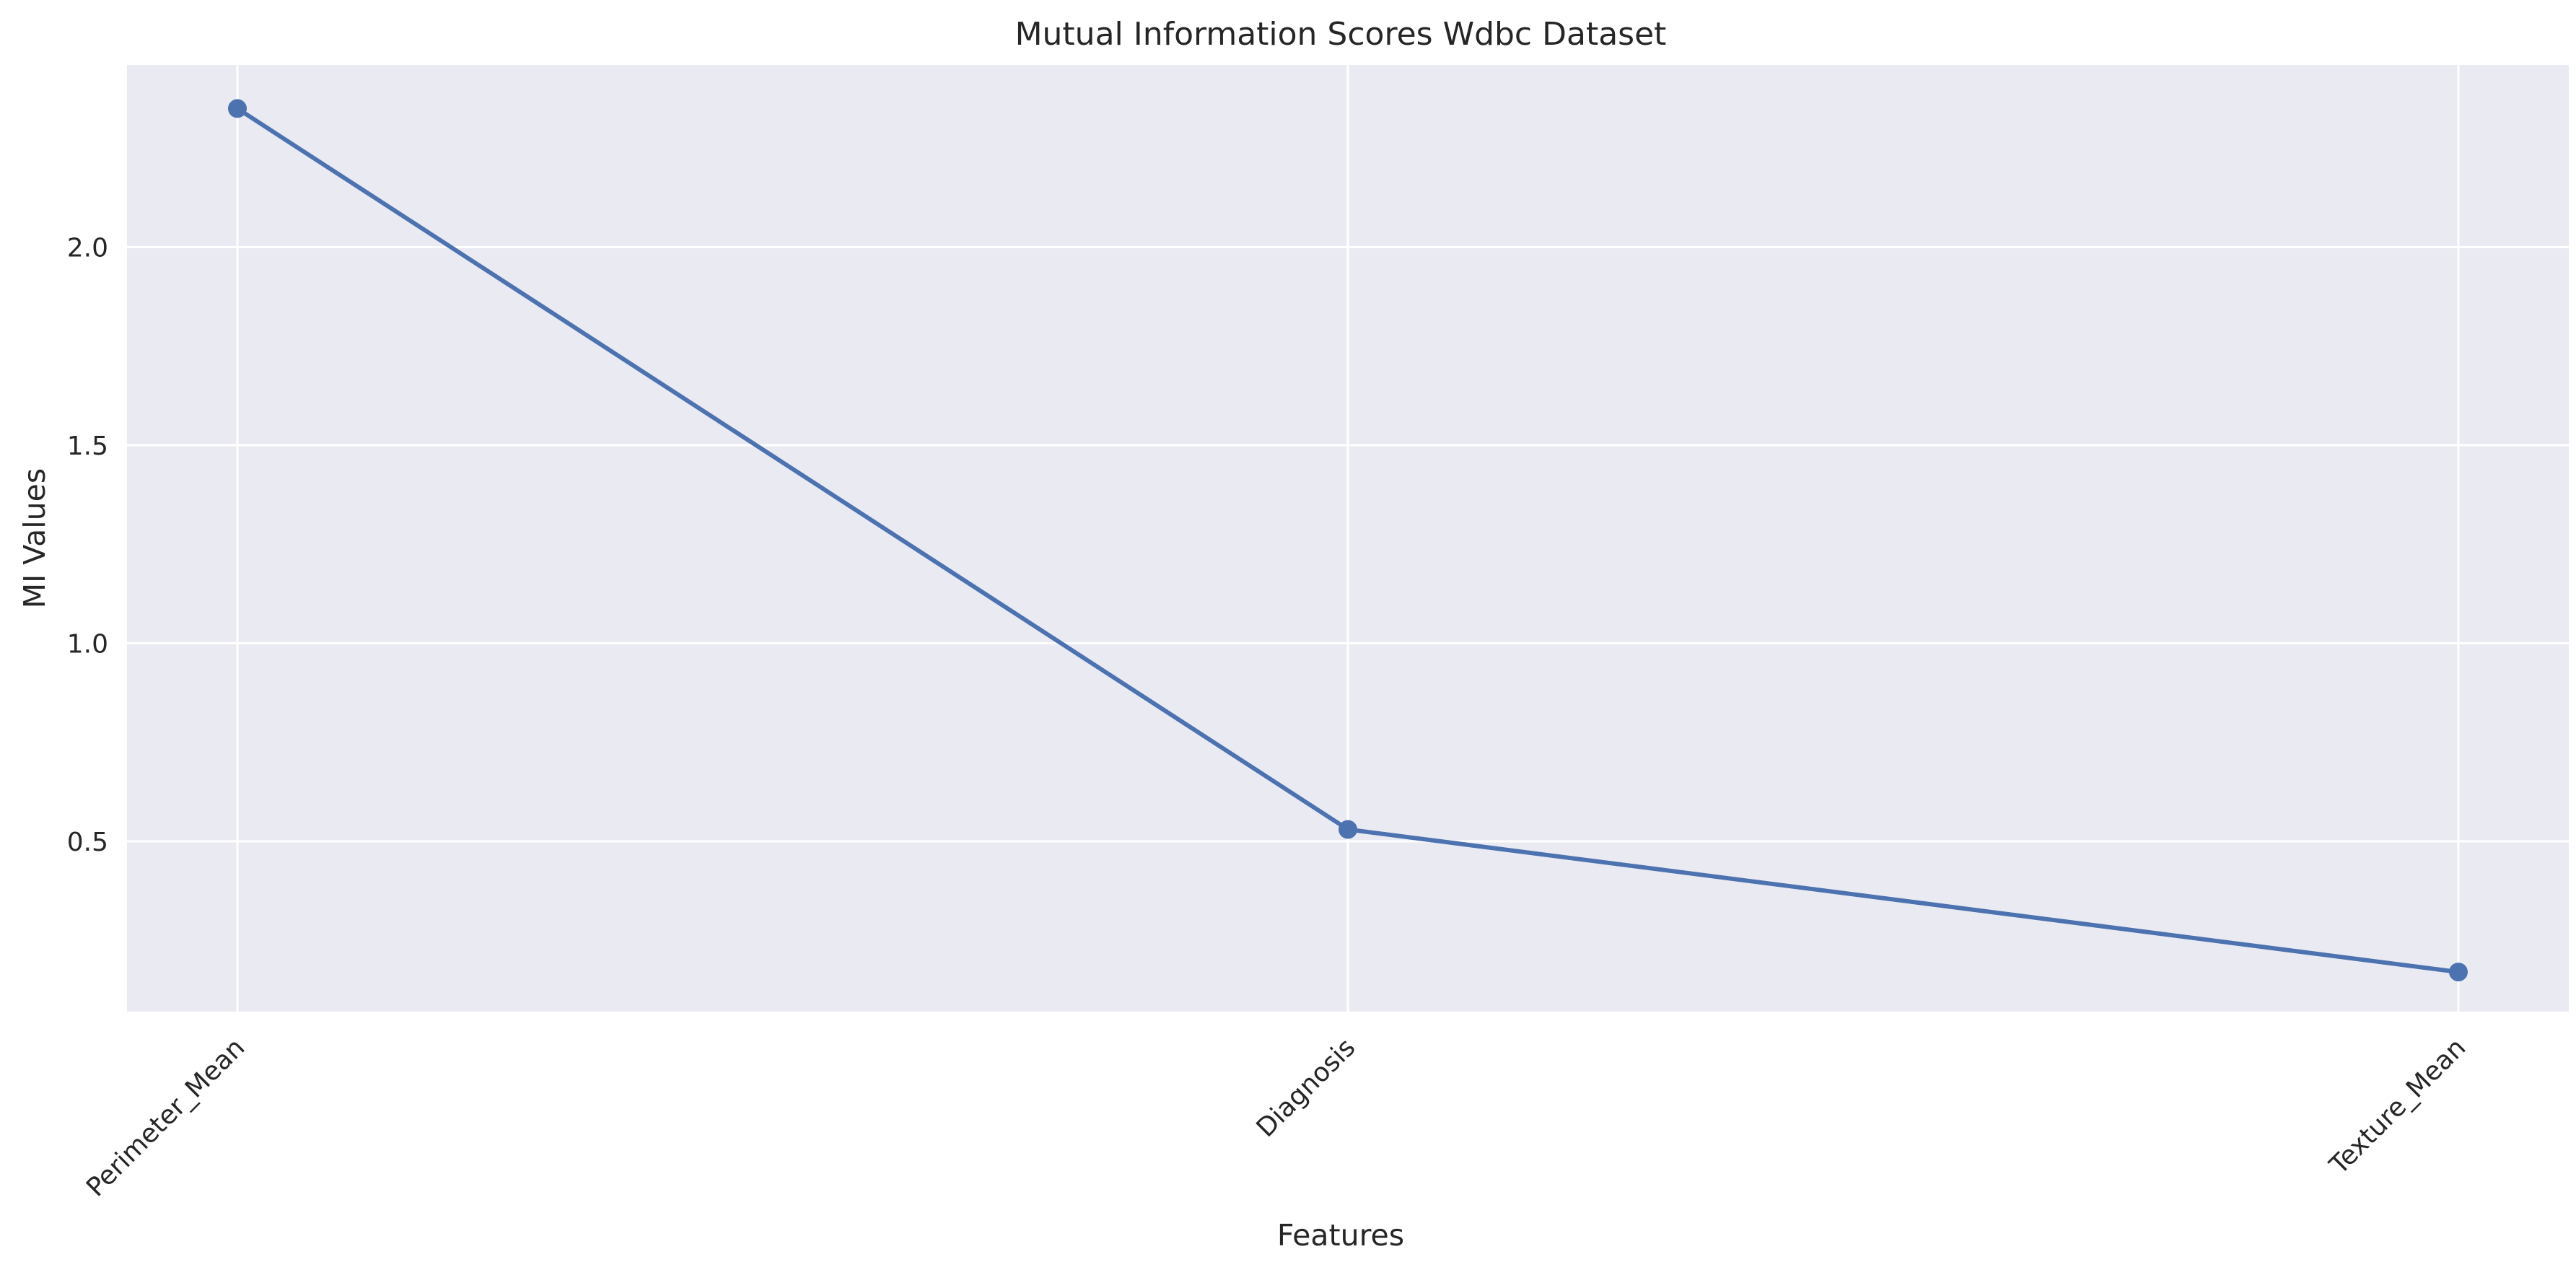 The height and width of the screenshot is (1275, 2576). I want to click on chart-title: Mutual Information Scores Wdbc Dataset, so click(1341, 35).